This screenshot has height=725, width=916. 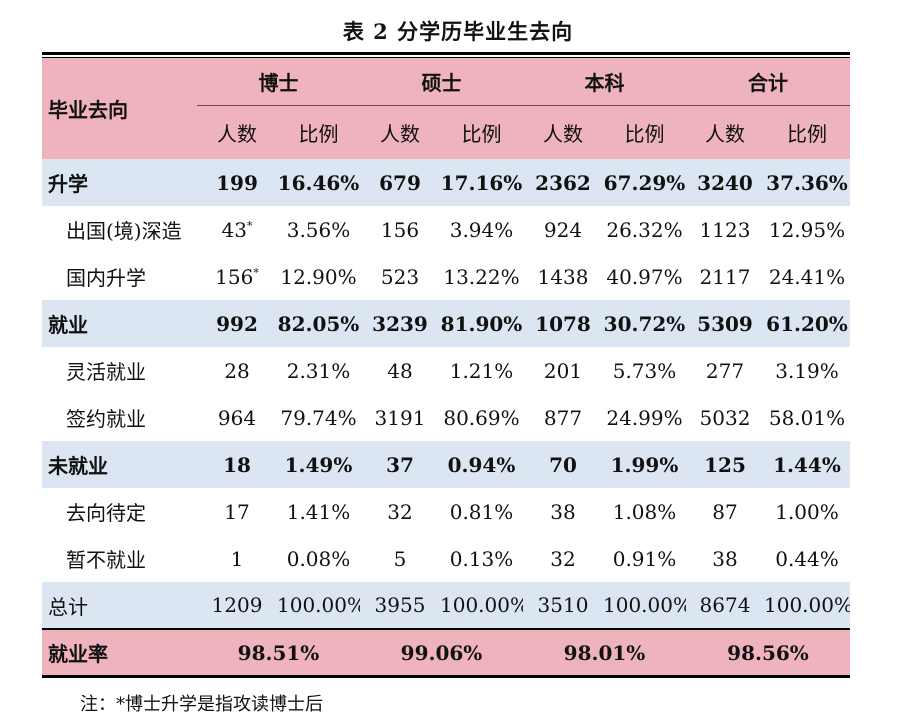 What do you see at coordinates (119, 651) in the screenshot?
I see `employment-rate-label: 就业率` at bounding box center [119, 651].